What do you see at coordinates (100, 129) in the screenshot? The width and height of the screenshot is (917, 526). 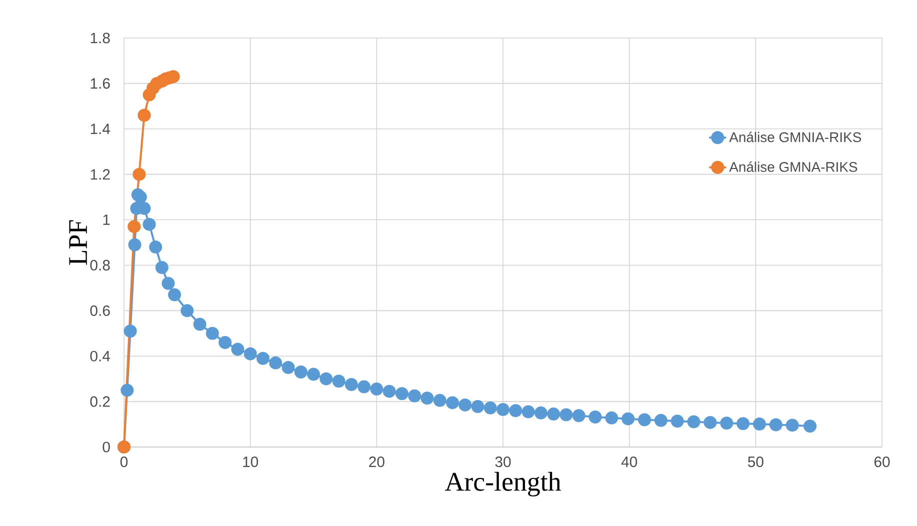 I see `y-tick-label: 1.4` at bounding box center [100, 129].